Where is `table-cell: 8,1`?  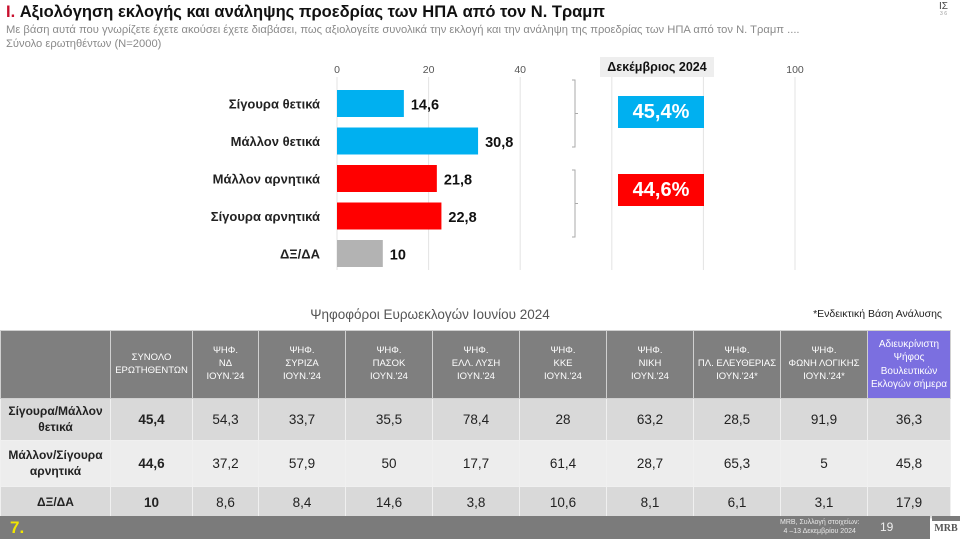
table-cell: 8,1 is located at coordinates (650, 502).